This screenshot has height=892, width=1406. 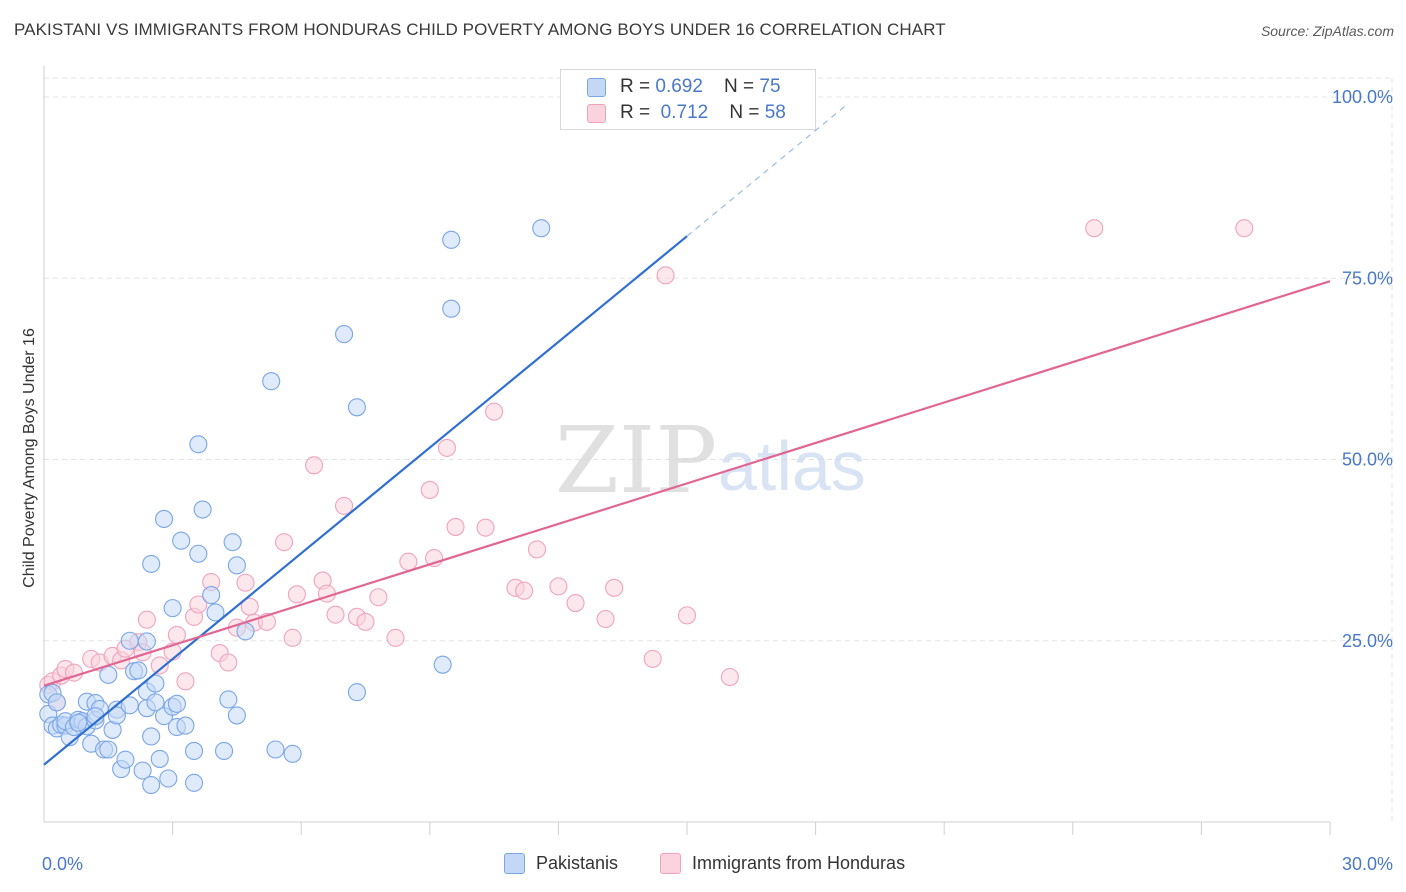 What do you see at coordinates (1367, 460) in the screenshot?
I see `y-tick-label: 50.0%` at bounding box center [1367, 460].